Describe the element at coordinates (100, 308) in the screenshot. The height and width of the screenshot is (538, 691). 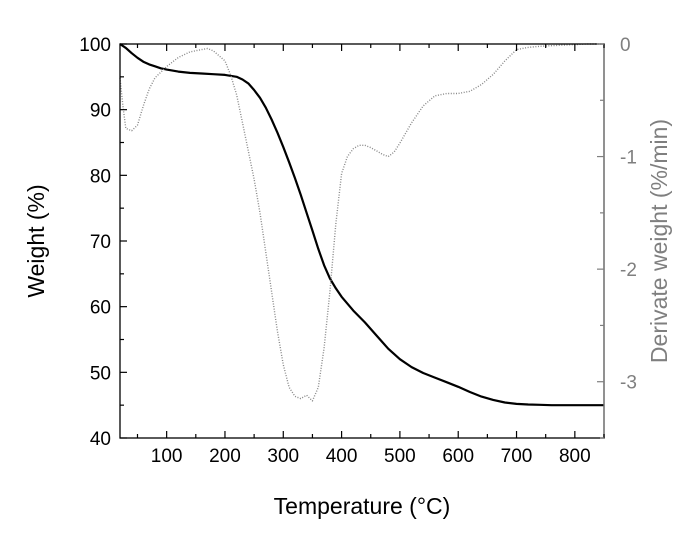
I see `y-tick-label: 60` at that location.